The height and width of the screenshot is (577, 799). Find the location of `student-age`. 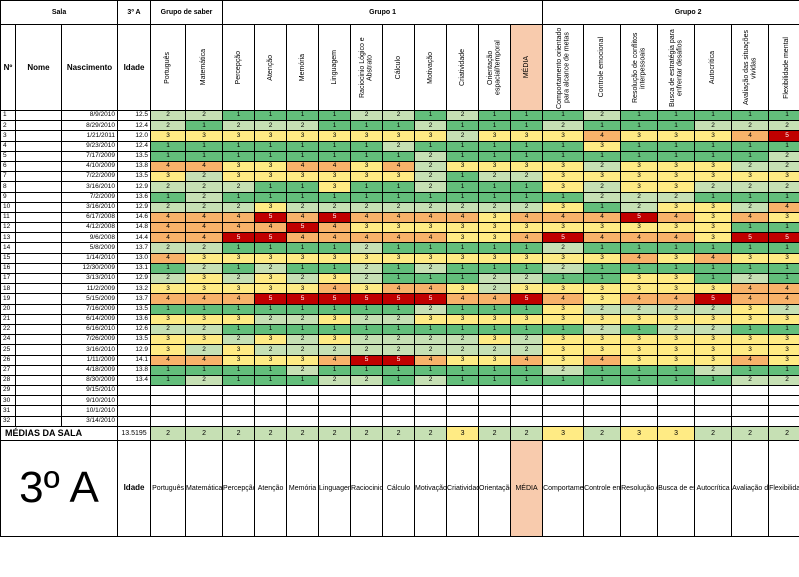

student-age is located at coordinates (134, 391).